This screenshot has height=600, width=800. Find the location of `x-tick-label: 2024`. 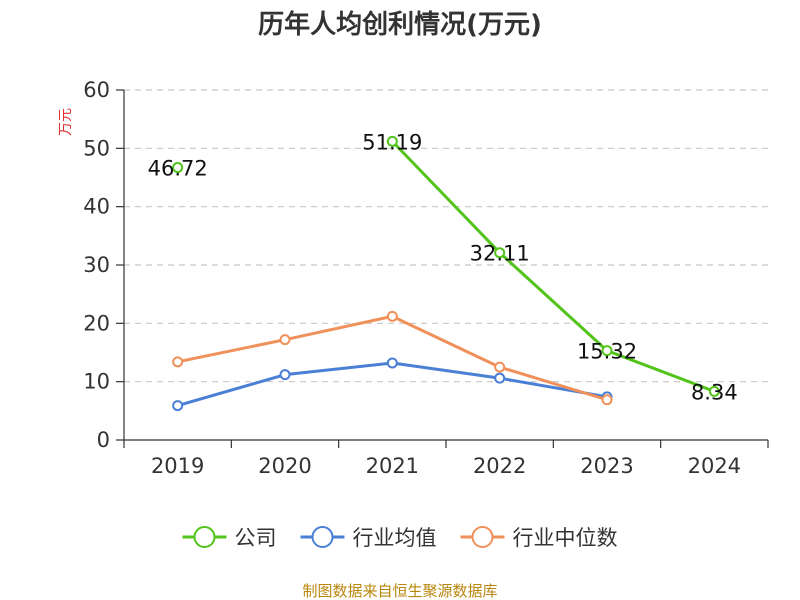

x-tick-label: 2024 is located at coordinates (714, 466).